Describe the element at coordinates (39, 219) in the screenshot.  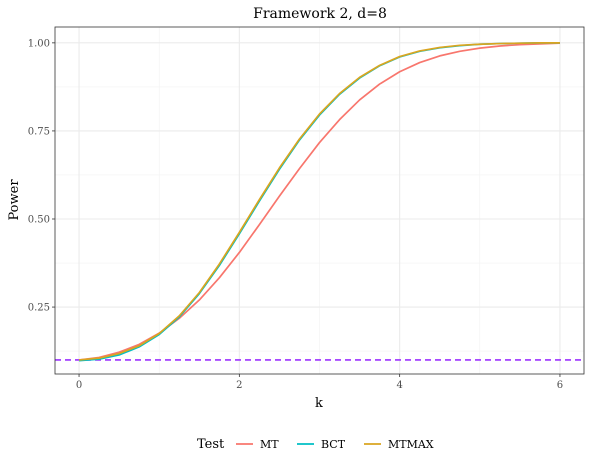
I see `y-tick-label: 0.50` at that location.